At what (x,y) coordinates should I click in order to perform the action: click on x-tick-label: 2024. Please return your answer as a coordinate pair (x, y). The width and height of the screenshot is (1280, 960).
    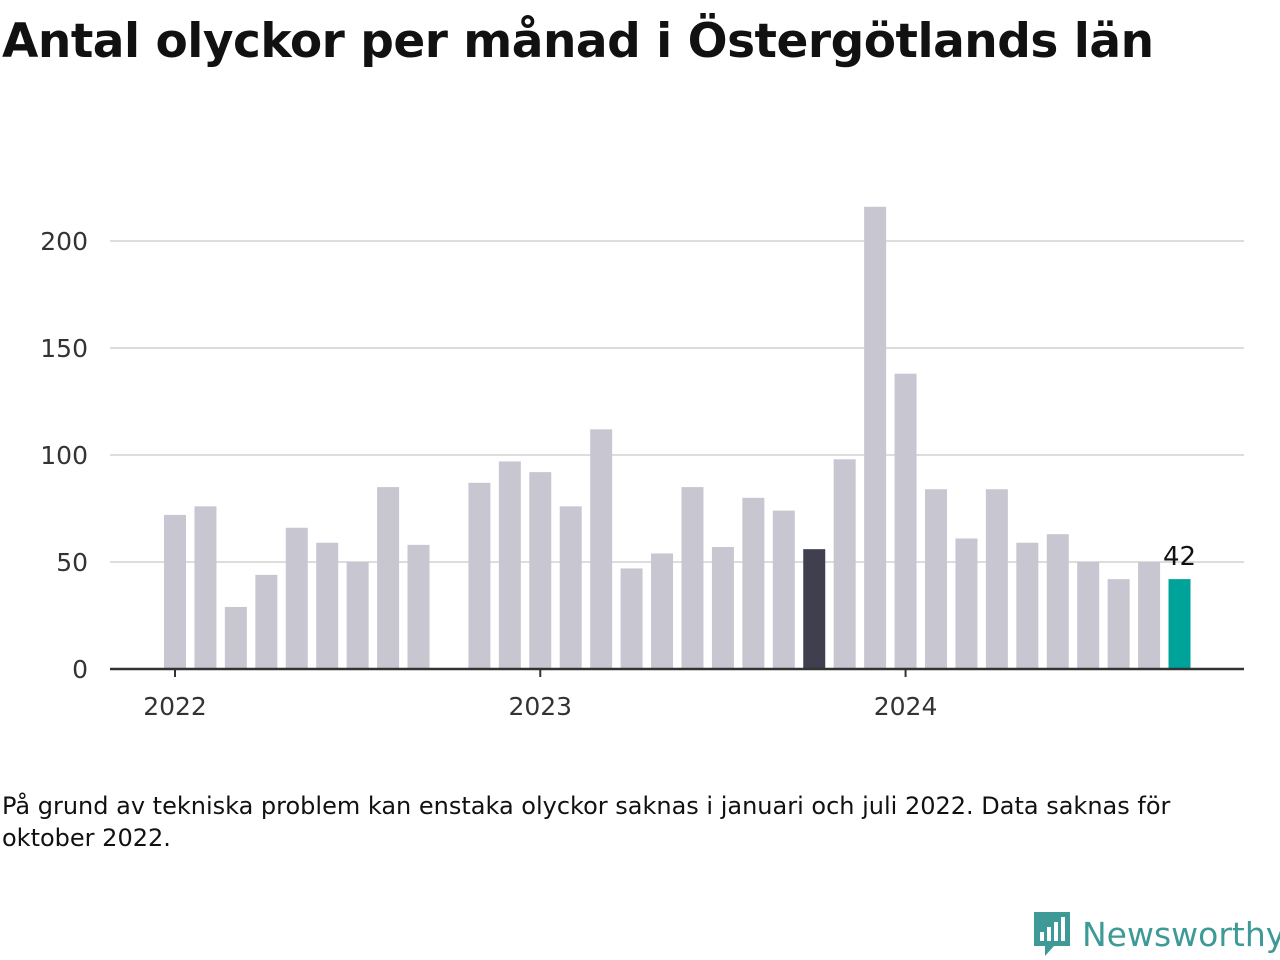
    Looking at the image, I should click on (906, 706).